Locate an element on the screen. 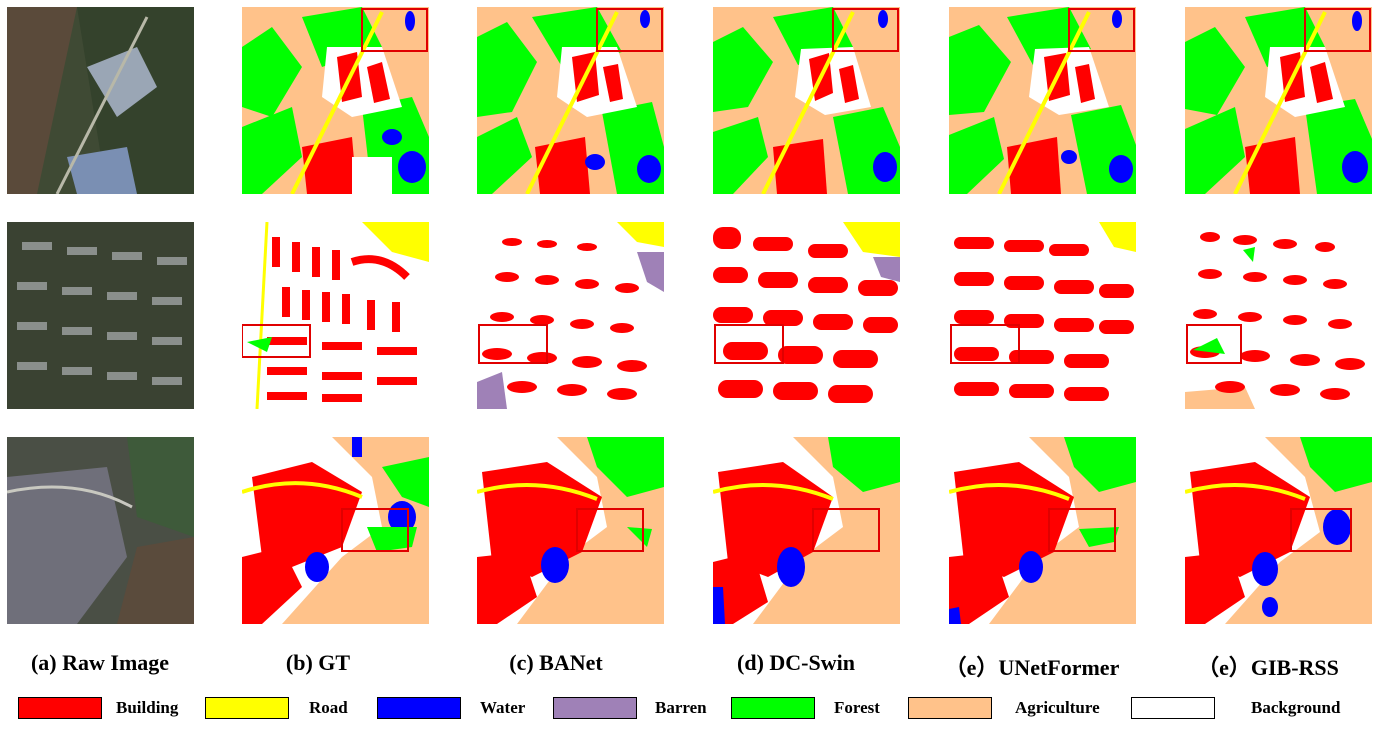 Image resolution: width=1380 pixels, height=747 pixels. dcswin-row3 is located at coordinates (806, 530).